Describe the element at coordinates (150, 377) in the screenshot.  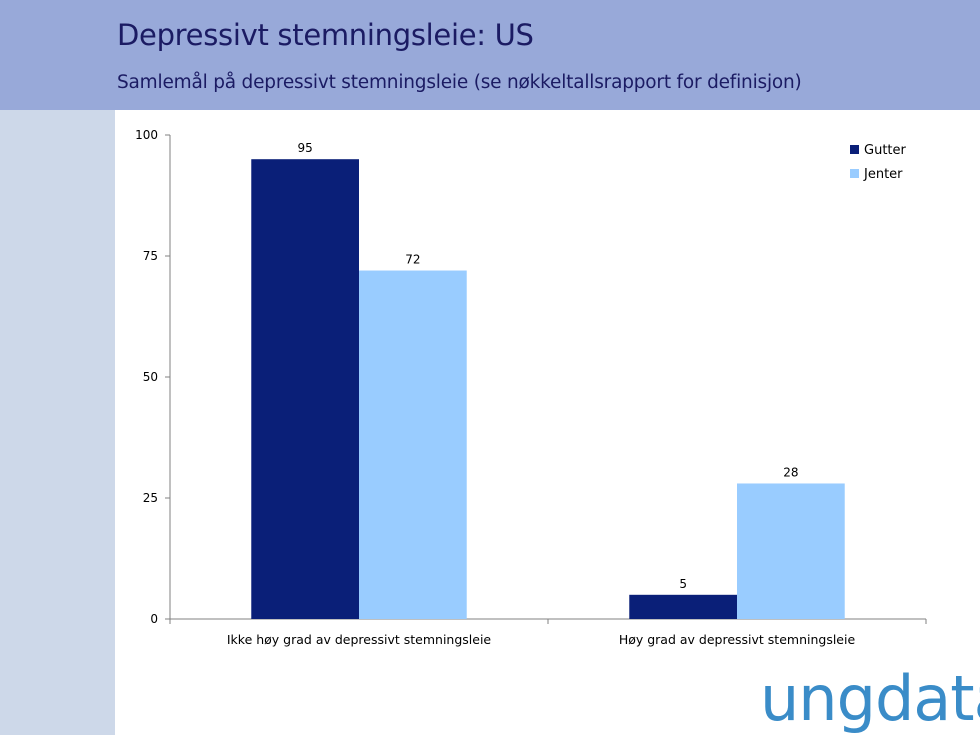
I see `y-tick-label: 50` at that location.